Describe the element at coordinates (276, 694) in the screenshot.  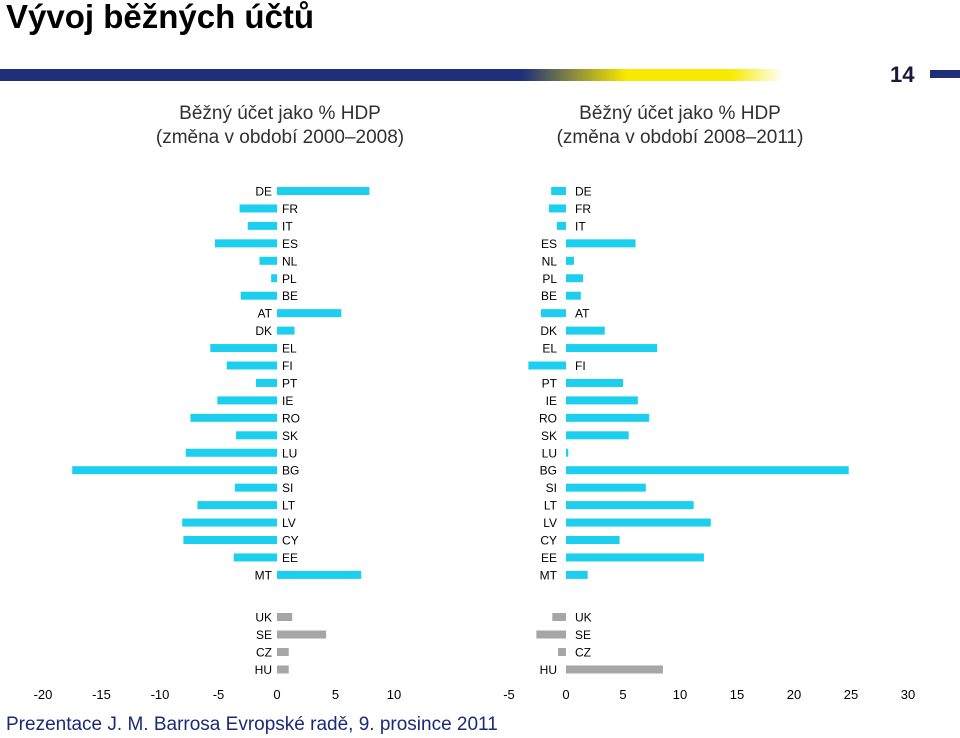
I see `chart0-x-tick-label: 0` at that location.